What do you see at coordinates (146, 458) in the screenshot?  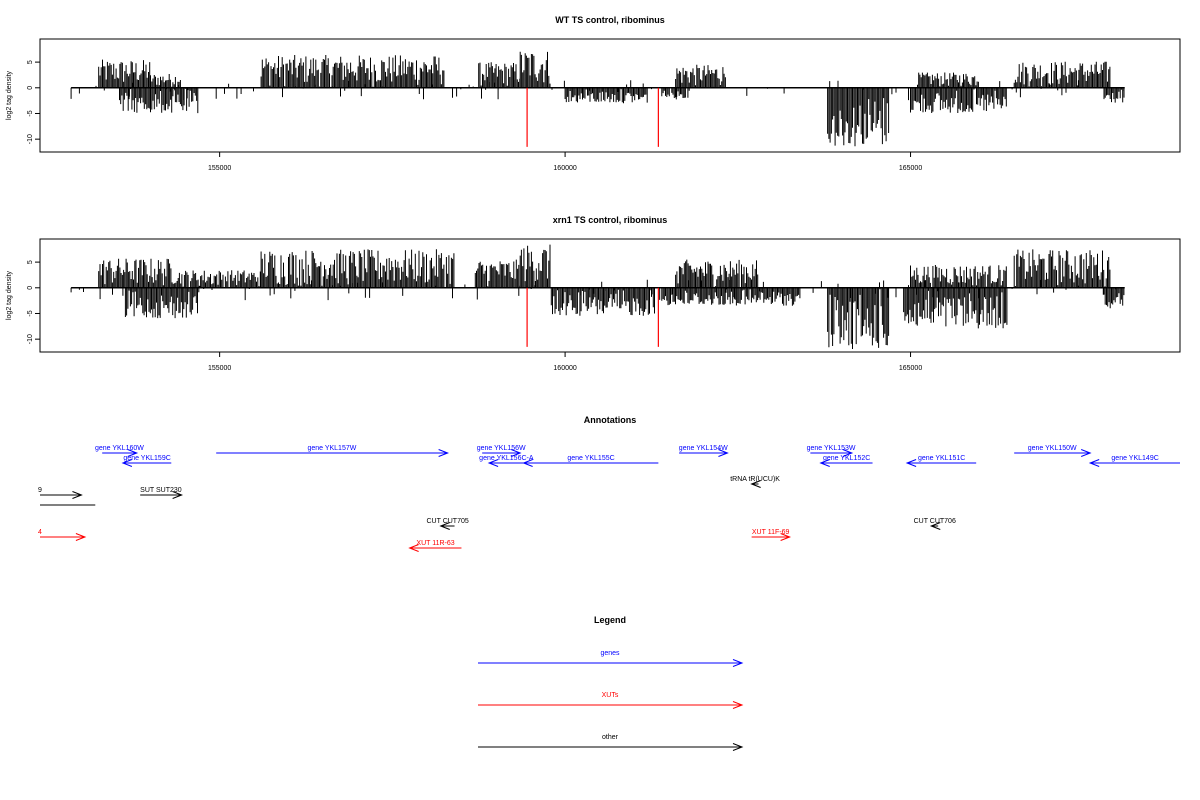 I see `feature-label: gene YKL159C` at bounding box center [146, 458].